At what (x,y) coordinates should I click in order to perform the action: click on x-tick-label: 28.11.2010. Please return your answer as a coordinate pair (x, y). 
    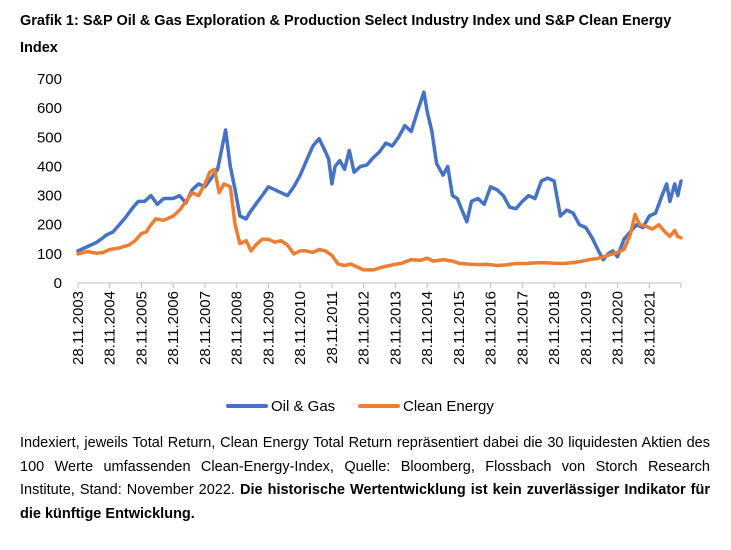
    Looking at the image, I should click on (300, 328).